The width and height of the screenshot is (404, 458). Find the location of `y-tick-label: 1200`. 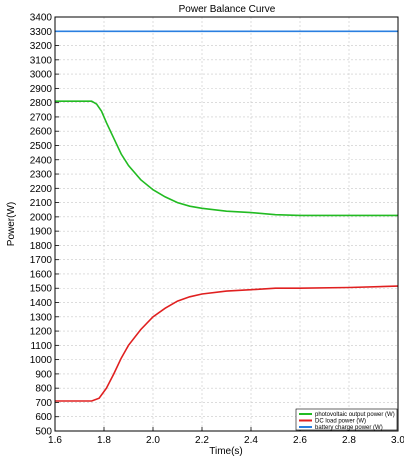

y-tick-label: 1200 is located at coordinates (41, 332).